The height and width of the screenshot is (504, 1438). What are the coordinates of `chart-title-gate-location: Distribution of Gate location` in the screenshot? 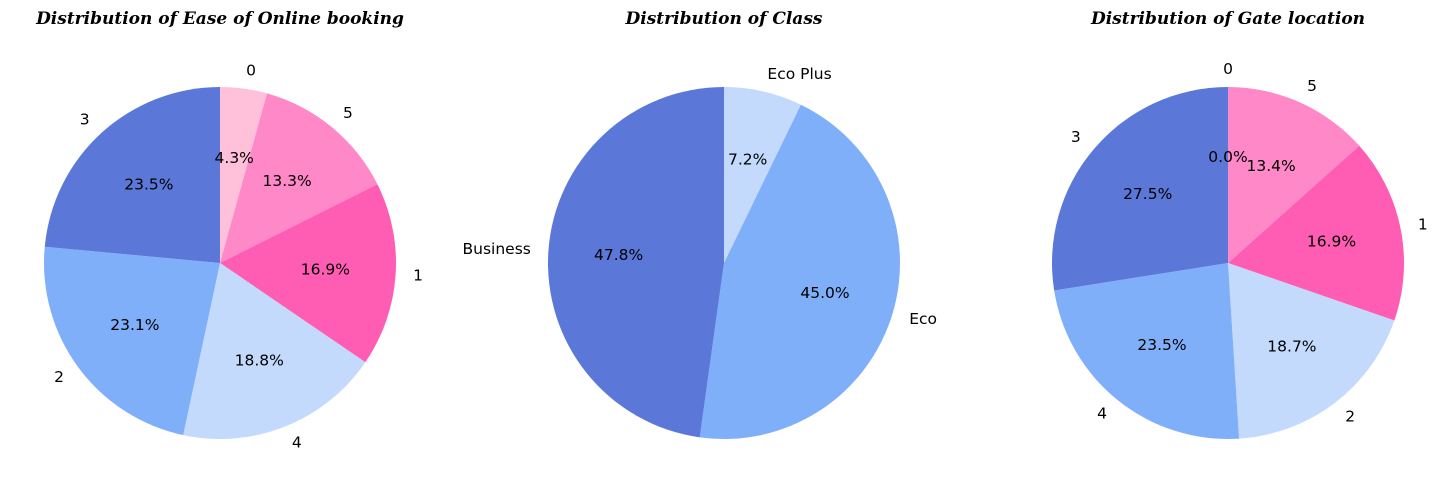 It's located at (1227, 19).